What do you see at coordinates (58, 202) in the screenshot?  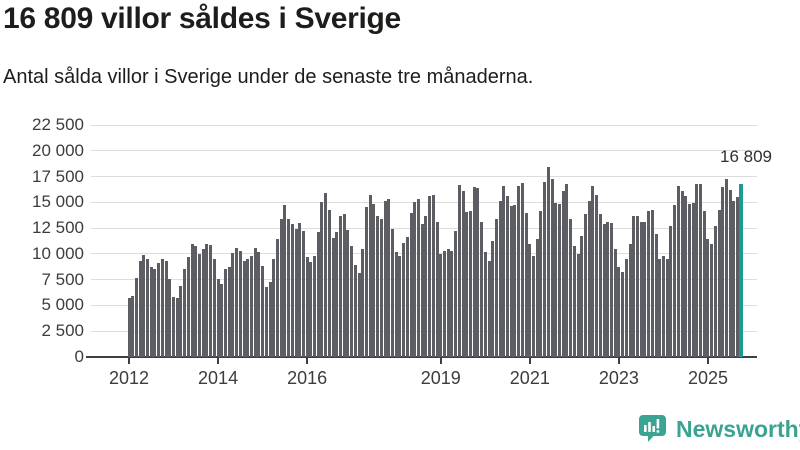 I see `y-axis-tick-label: 15 000` at bounding box center [58, 202].